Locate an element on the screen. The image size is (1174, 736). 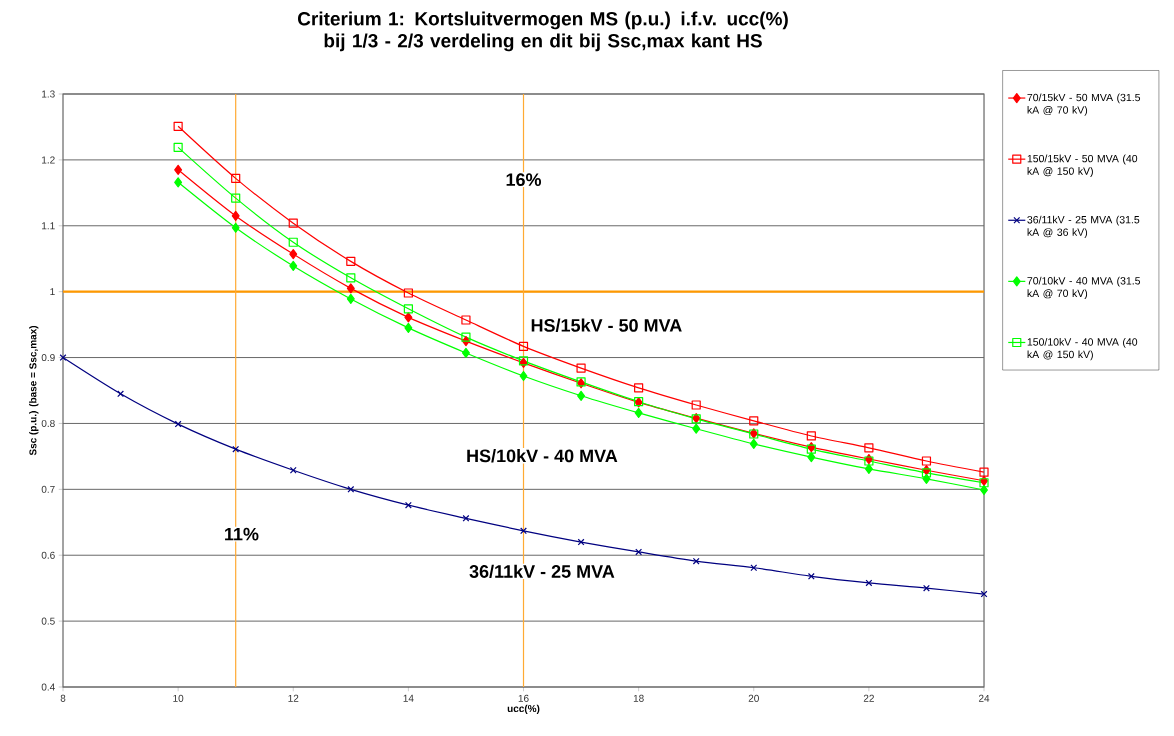
x-tick-label: 22 is located at coordinates (868, 698).